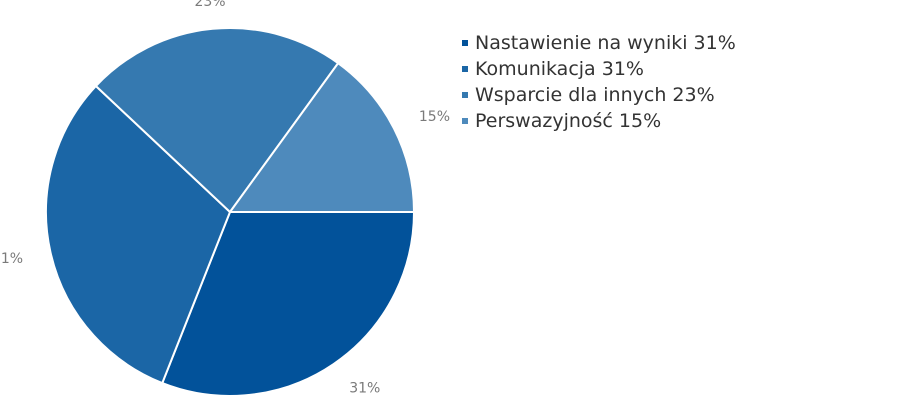 Image resolution: width=900 pixels, height=420 pixels. I want to click on legend-item-komunikacja: Komunikacja 31%, so click(599, 69).